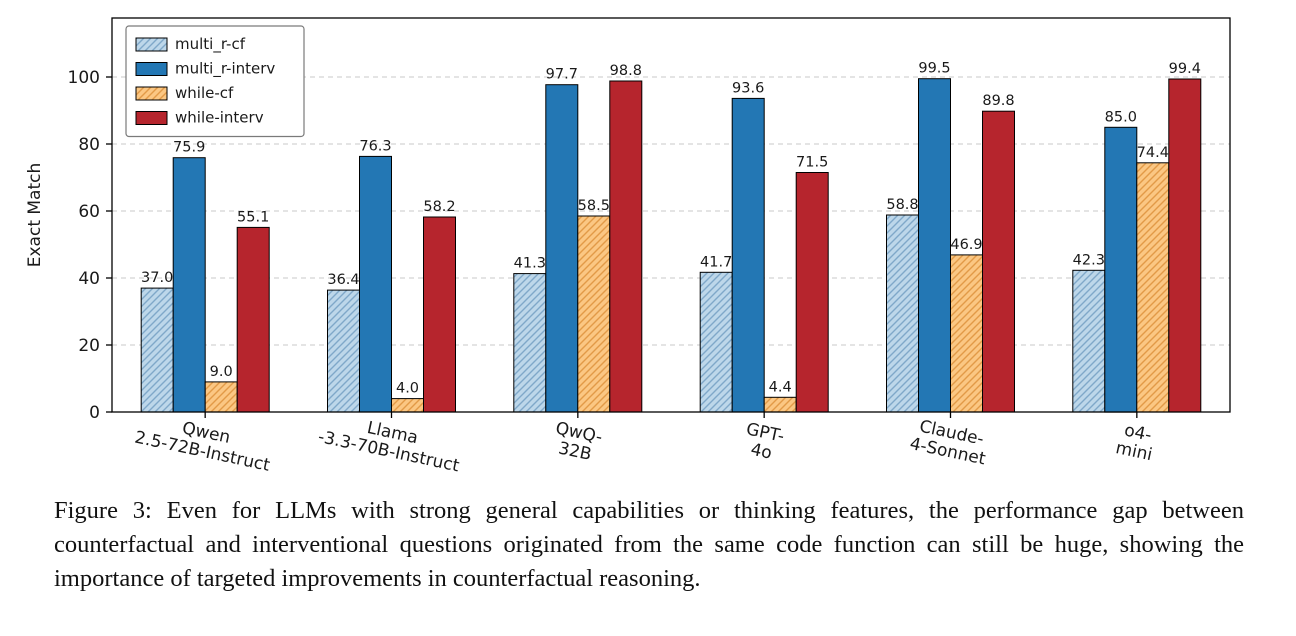  Describe the element at coordinates (1089, 260) in the screenshot. I see `bar-value-label: 42.3` at that location.